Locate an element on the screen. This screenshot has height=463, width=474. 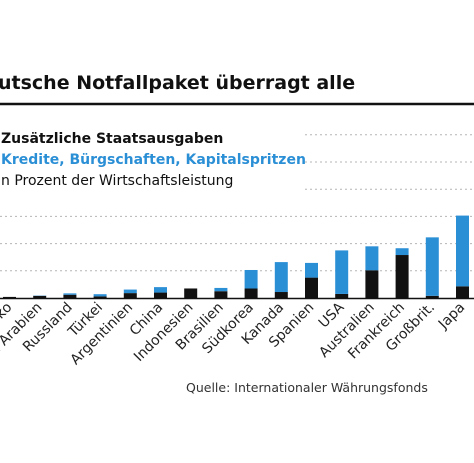
legend-line-1: Zusätzliche Staatsausgaben is located at coordinates (112, 139).